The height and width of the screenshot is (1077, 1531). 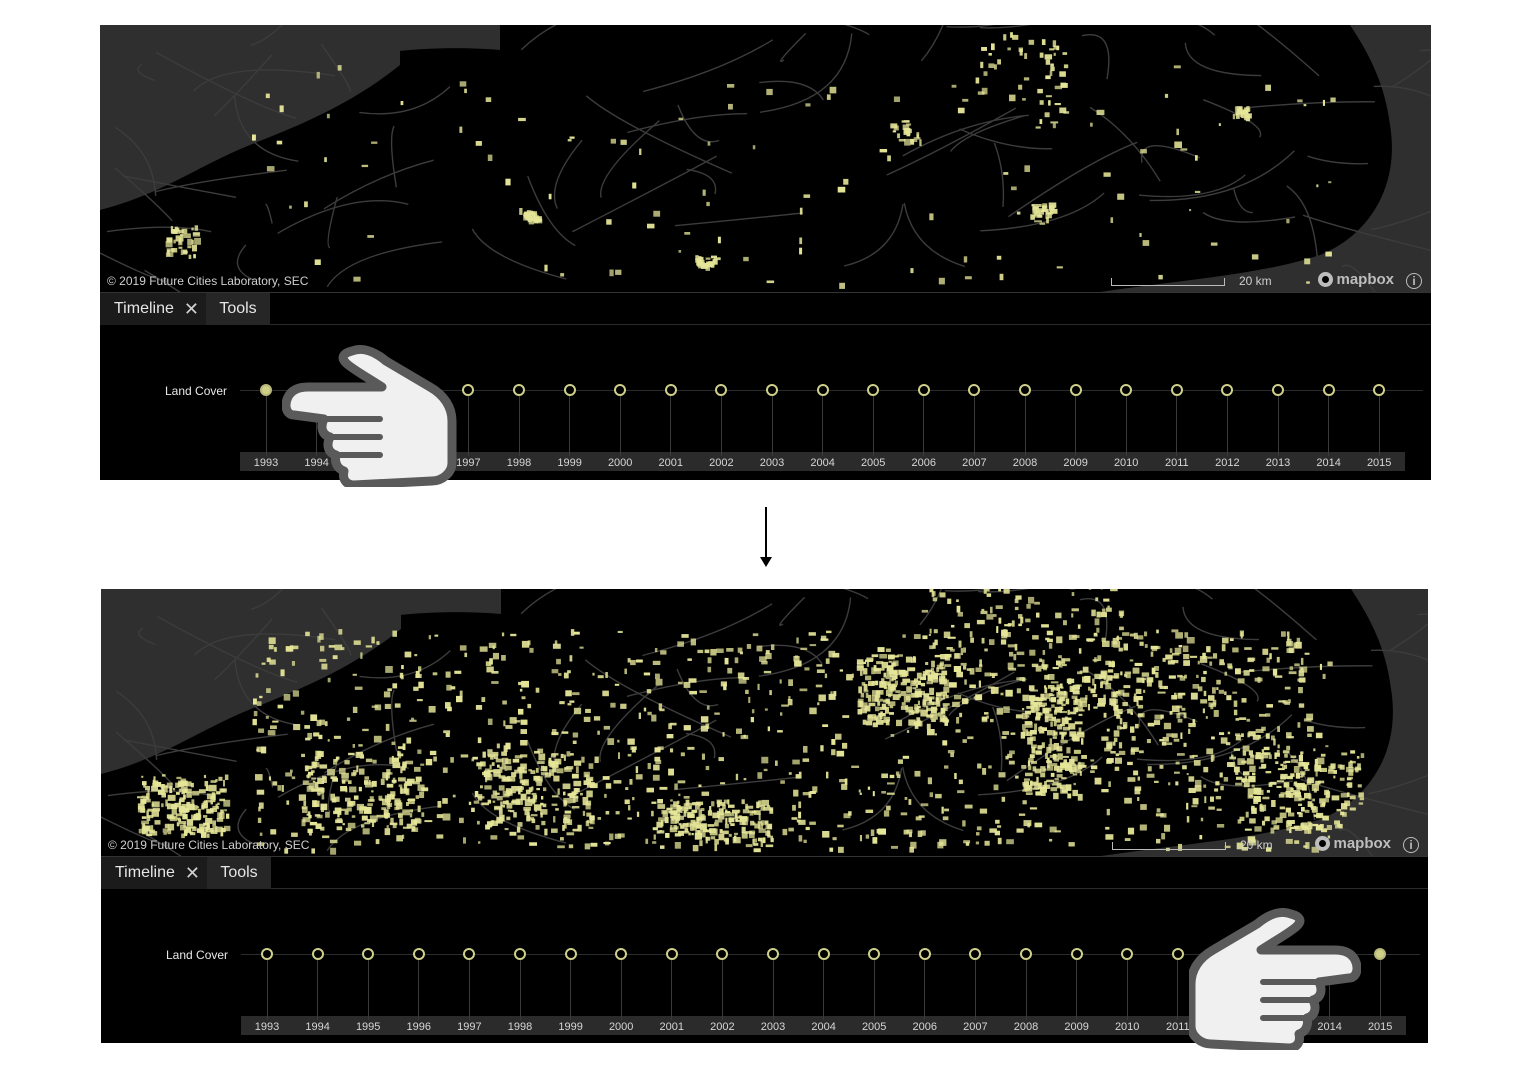 I want to click on timeline-stop-2013: 2013, so click(x=1278, y=426).